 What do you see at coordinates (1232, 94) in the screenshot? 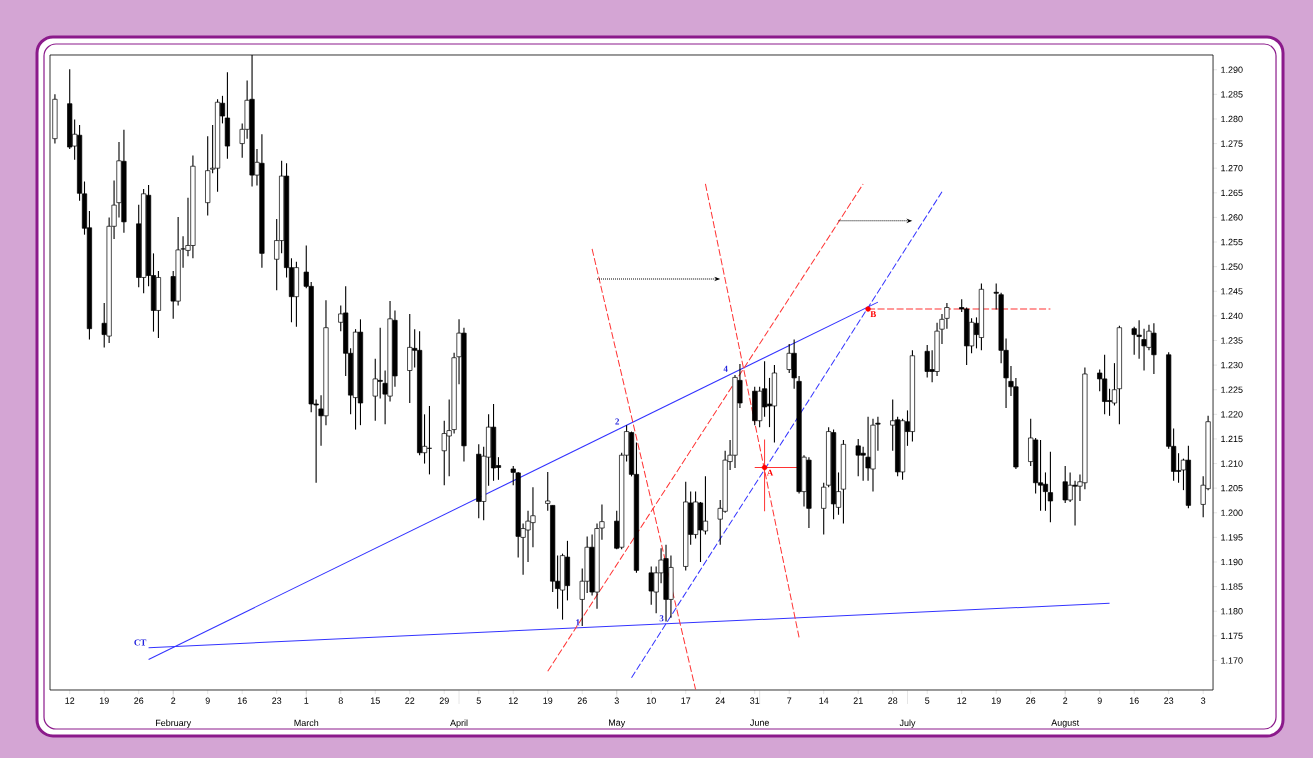
I see `y-tick-label: 1.285` at bounding box center [1232, 94].